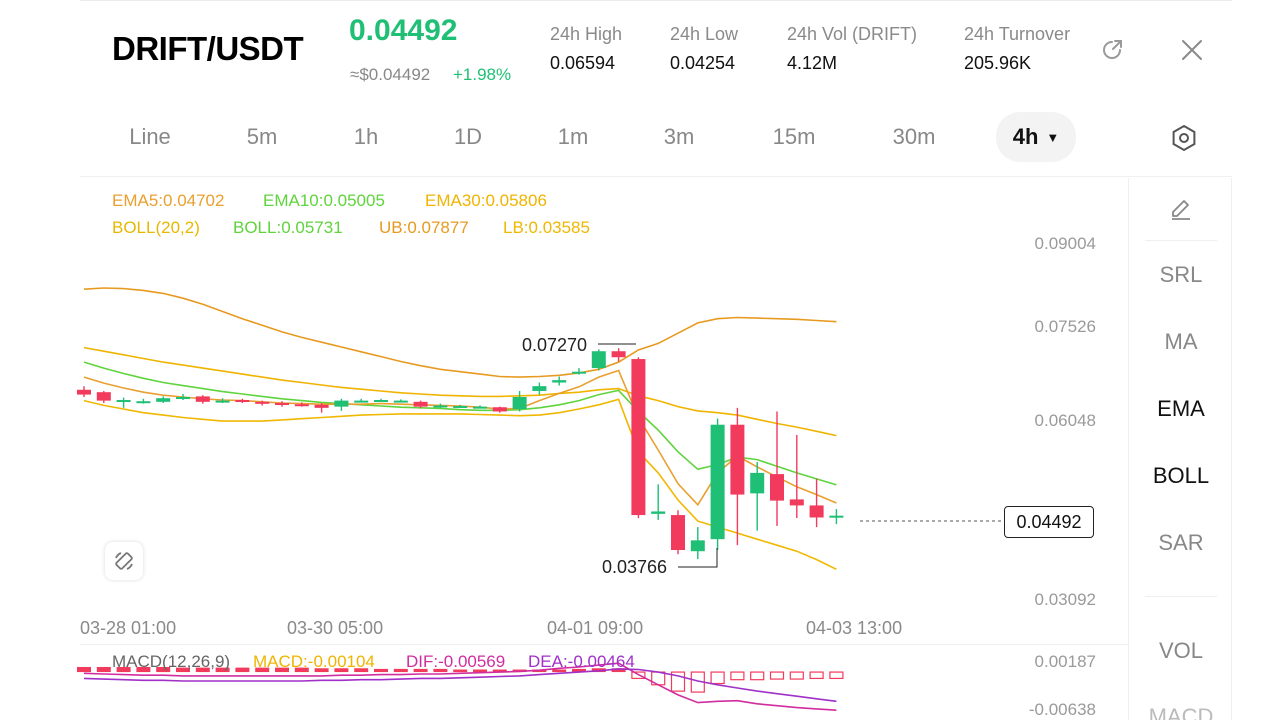  I want to click on macd-dea-line, so click(460, 685).